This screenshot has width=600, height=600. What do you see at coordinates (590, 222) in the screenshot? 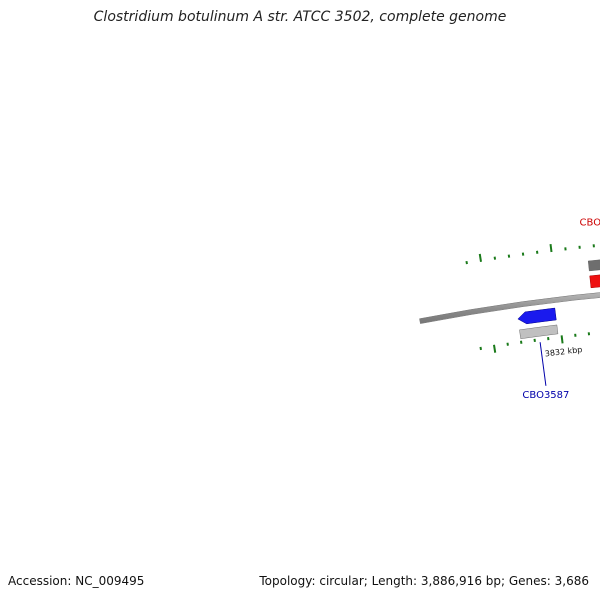
I see `gene-label: CBO3588` at bounding box center [590, 222].